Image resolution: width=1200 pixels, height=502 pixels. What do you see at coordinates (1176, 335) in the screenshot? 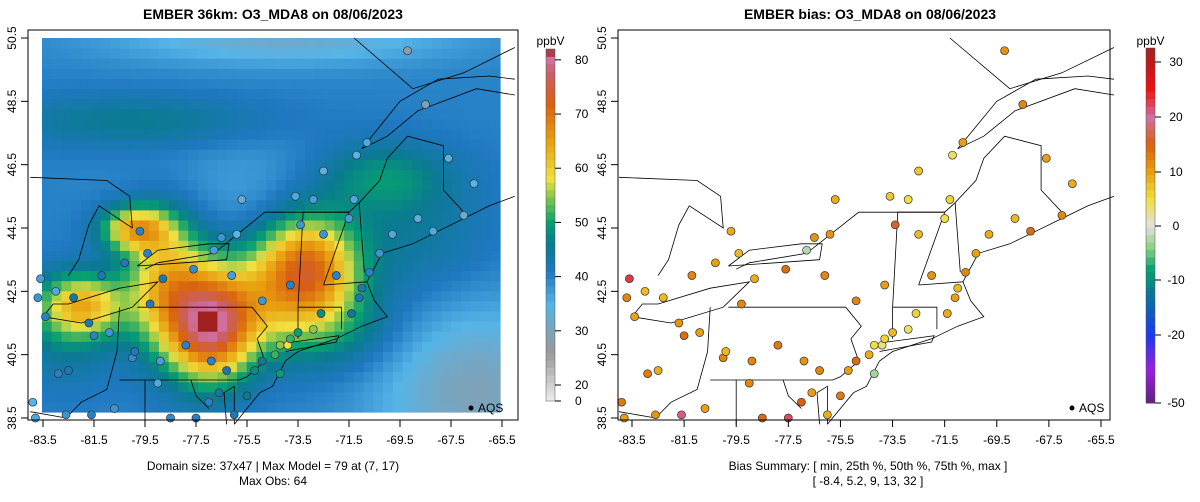
I see `colorbar-tick-label: -20` at bounding box center [1176, 335].